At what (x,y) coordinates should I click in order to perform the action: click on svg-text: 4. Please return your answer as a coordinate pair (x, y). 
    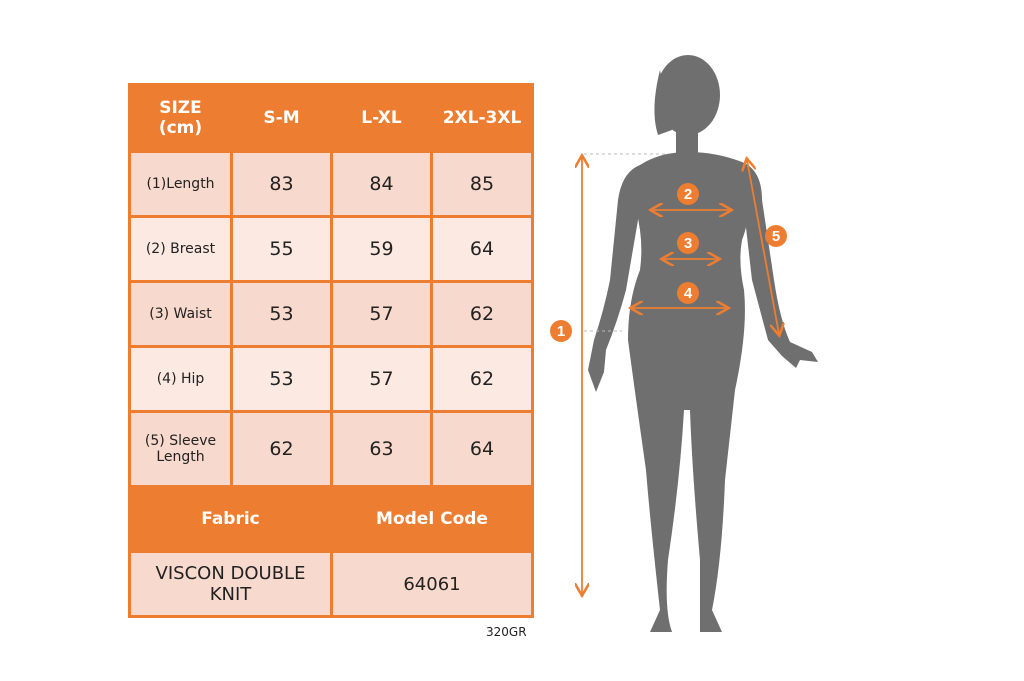
    Looking at the image, I should click on (688, 293).